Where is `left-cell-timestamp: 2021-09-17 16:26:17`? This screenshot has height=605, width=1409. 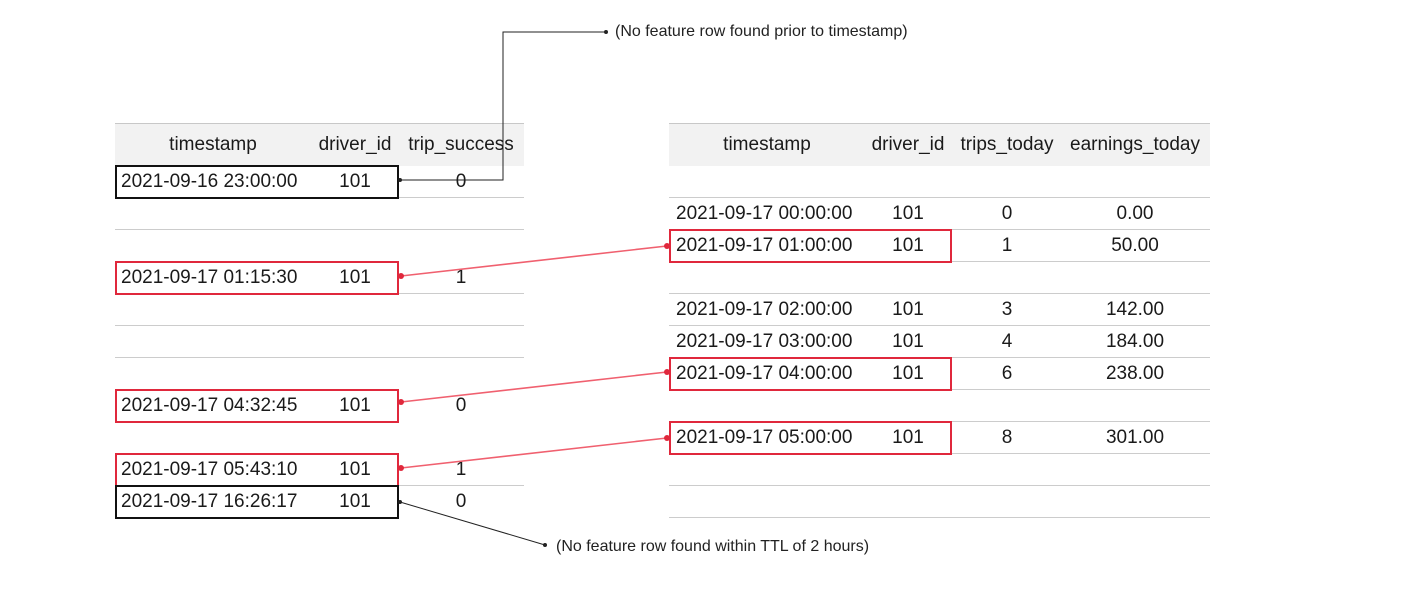 left-cell-timestamp: 2021-09-17 16:26:17 is located at coordinates (209, 501).